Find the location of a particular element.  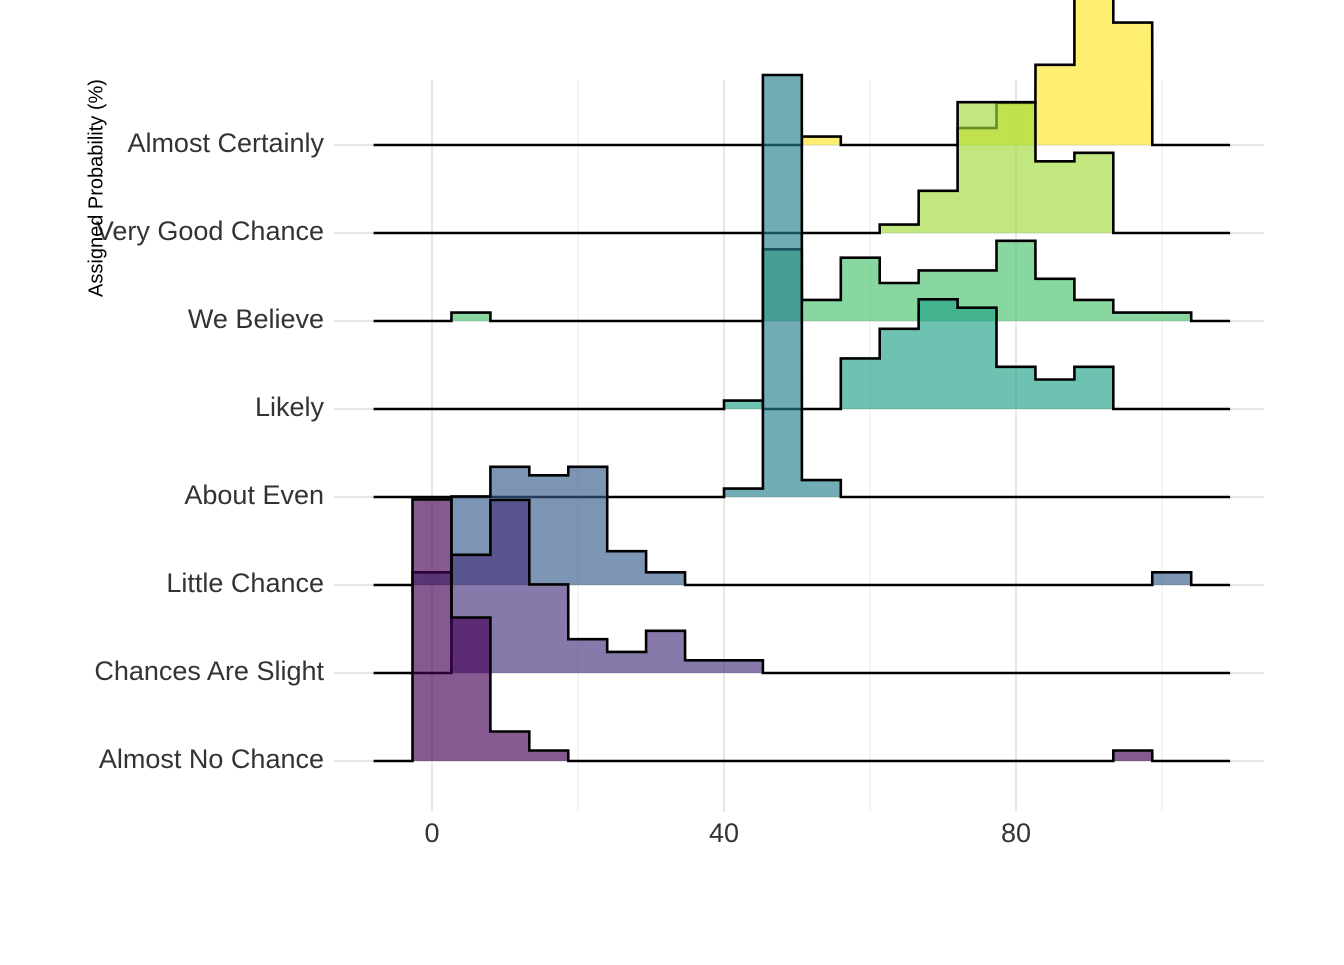

category-label: About Even is located at coordinates (254, 495).